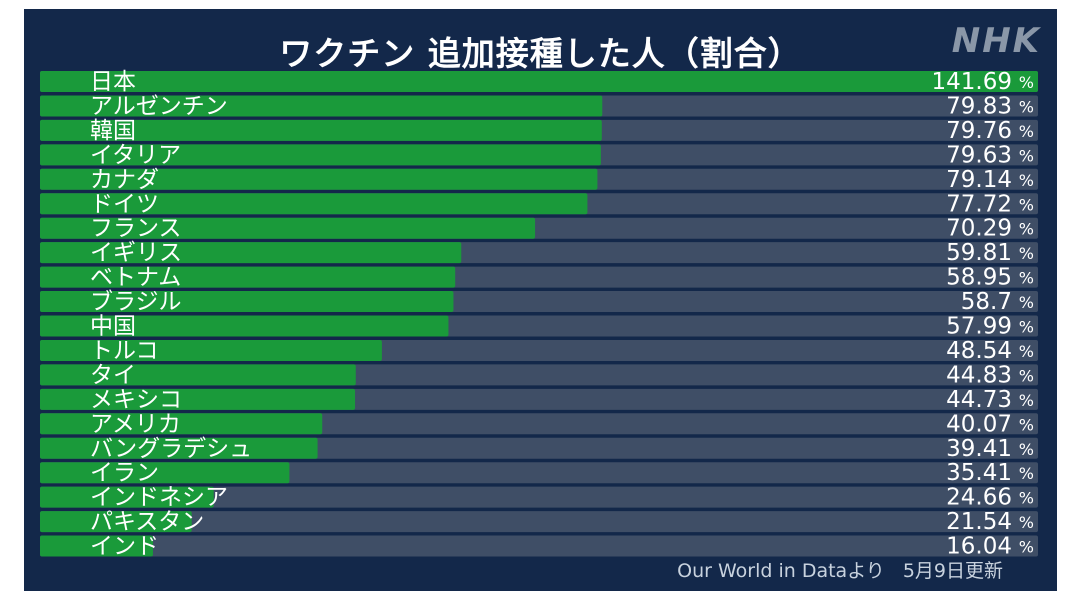  I want to click on category-label: イタリア, so click(135, 155).